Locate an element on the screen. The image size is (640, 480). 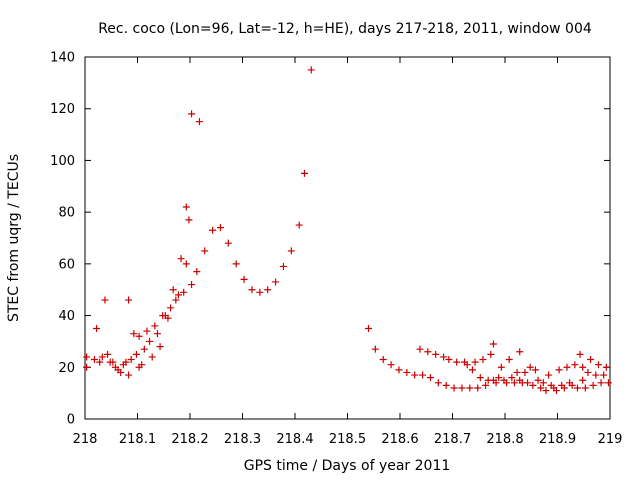
y-tick-label: 80 is located at coordinates (66, 213).